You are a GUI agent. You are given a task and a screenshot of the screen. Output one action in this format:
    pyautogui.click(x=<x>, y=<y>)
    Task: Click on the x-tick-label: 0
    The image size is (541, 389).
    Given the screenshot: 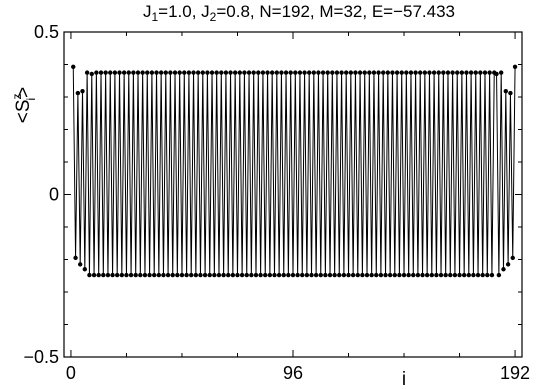 What is the action you would take?
    pyautogui.click(x=71, y=373)
    